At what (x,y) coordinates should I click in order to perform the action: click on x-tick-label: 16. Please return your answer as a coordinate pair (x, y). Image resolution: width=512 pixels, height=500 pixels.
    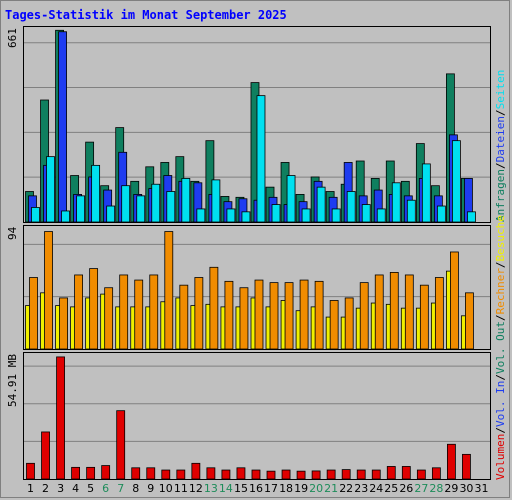
    Looking at the image, I should click on (256, 488).